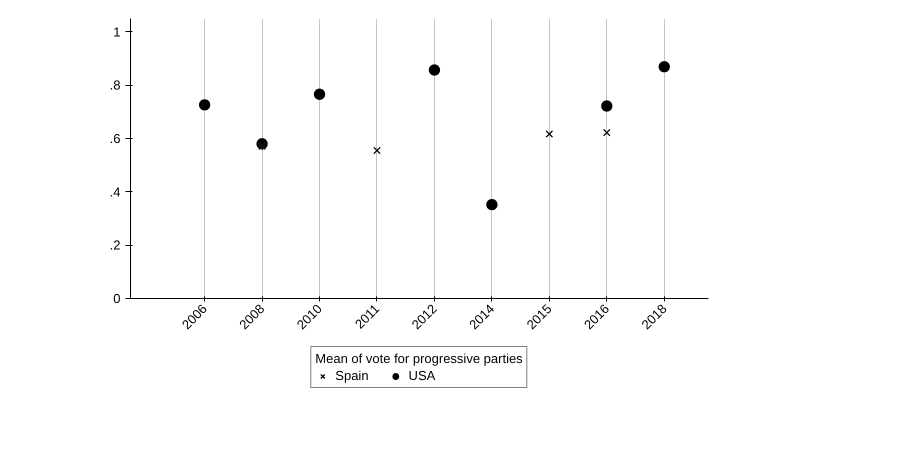 The width and height of the screenshot is (914, 451). What do you see at coordinates (115, 138) in the screenshot?
I see `y-tick-label: .6` at bounding box center [115, 138].